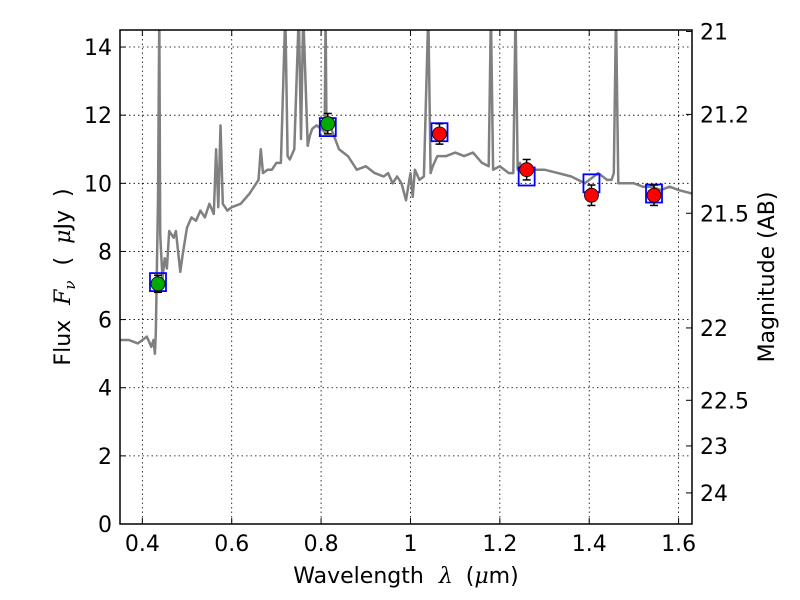 The height and width of the screenshot is (600, 800). I want to click on y2-tick-label: 21.2, so click(724, 115).